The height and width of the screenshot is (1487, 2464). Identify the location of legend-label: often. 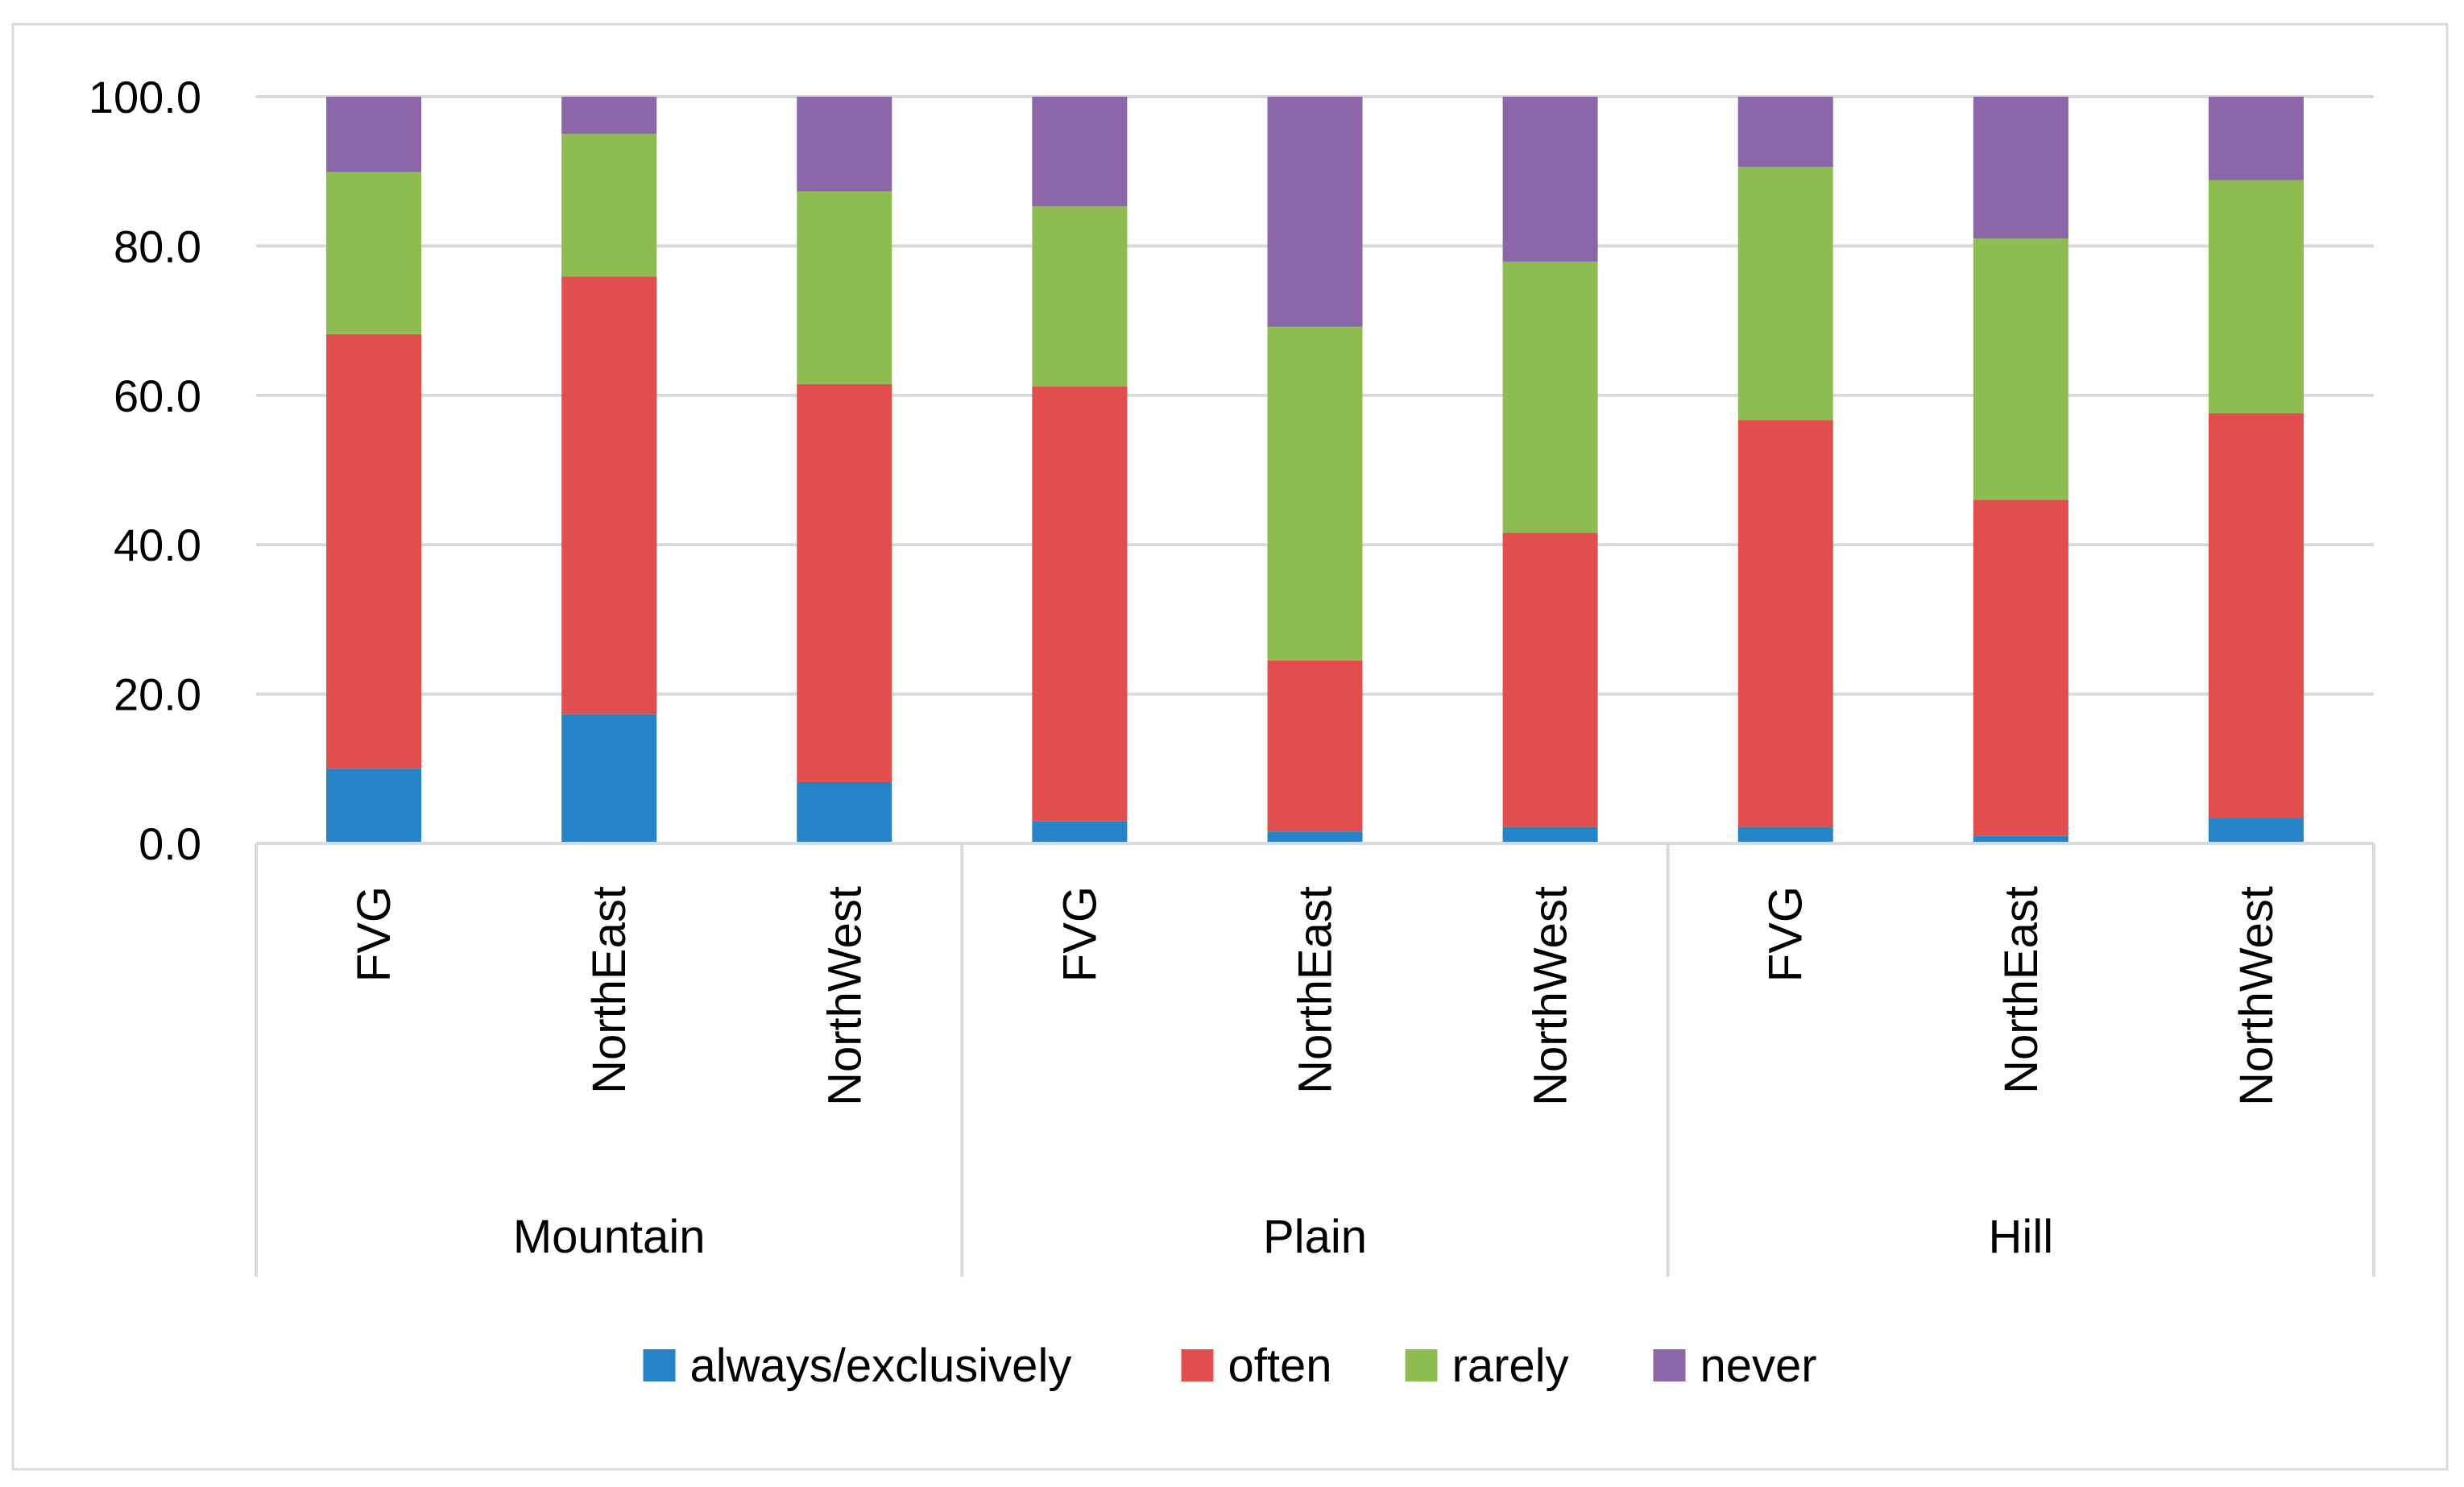
(1280, 1366).